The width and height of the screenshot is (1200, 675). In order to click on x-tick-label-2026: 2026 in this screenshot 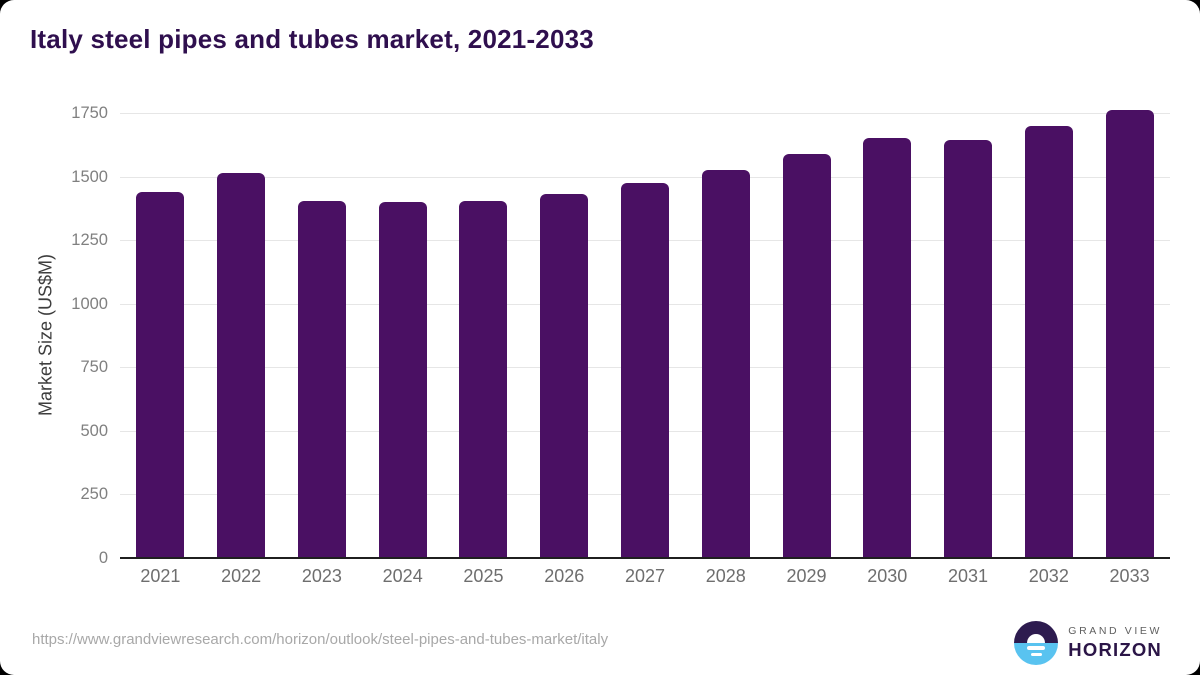, I will do `click(564, 576)`.